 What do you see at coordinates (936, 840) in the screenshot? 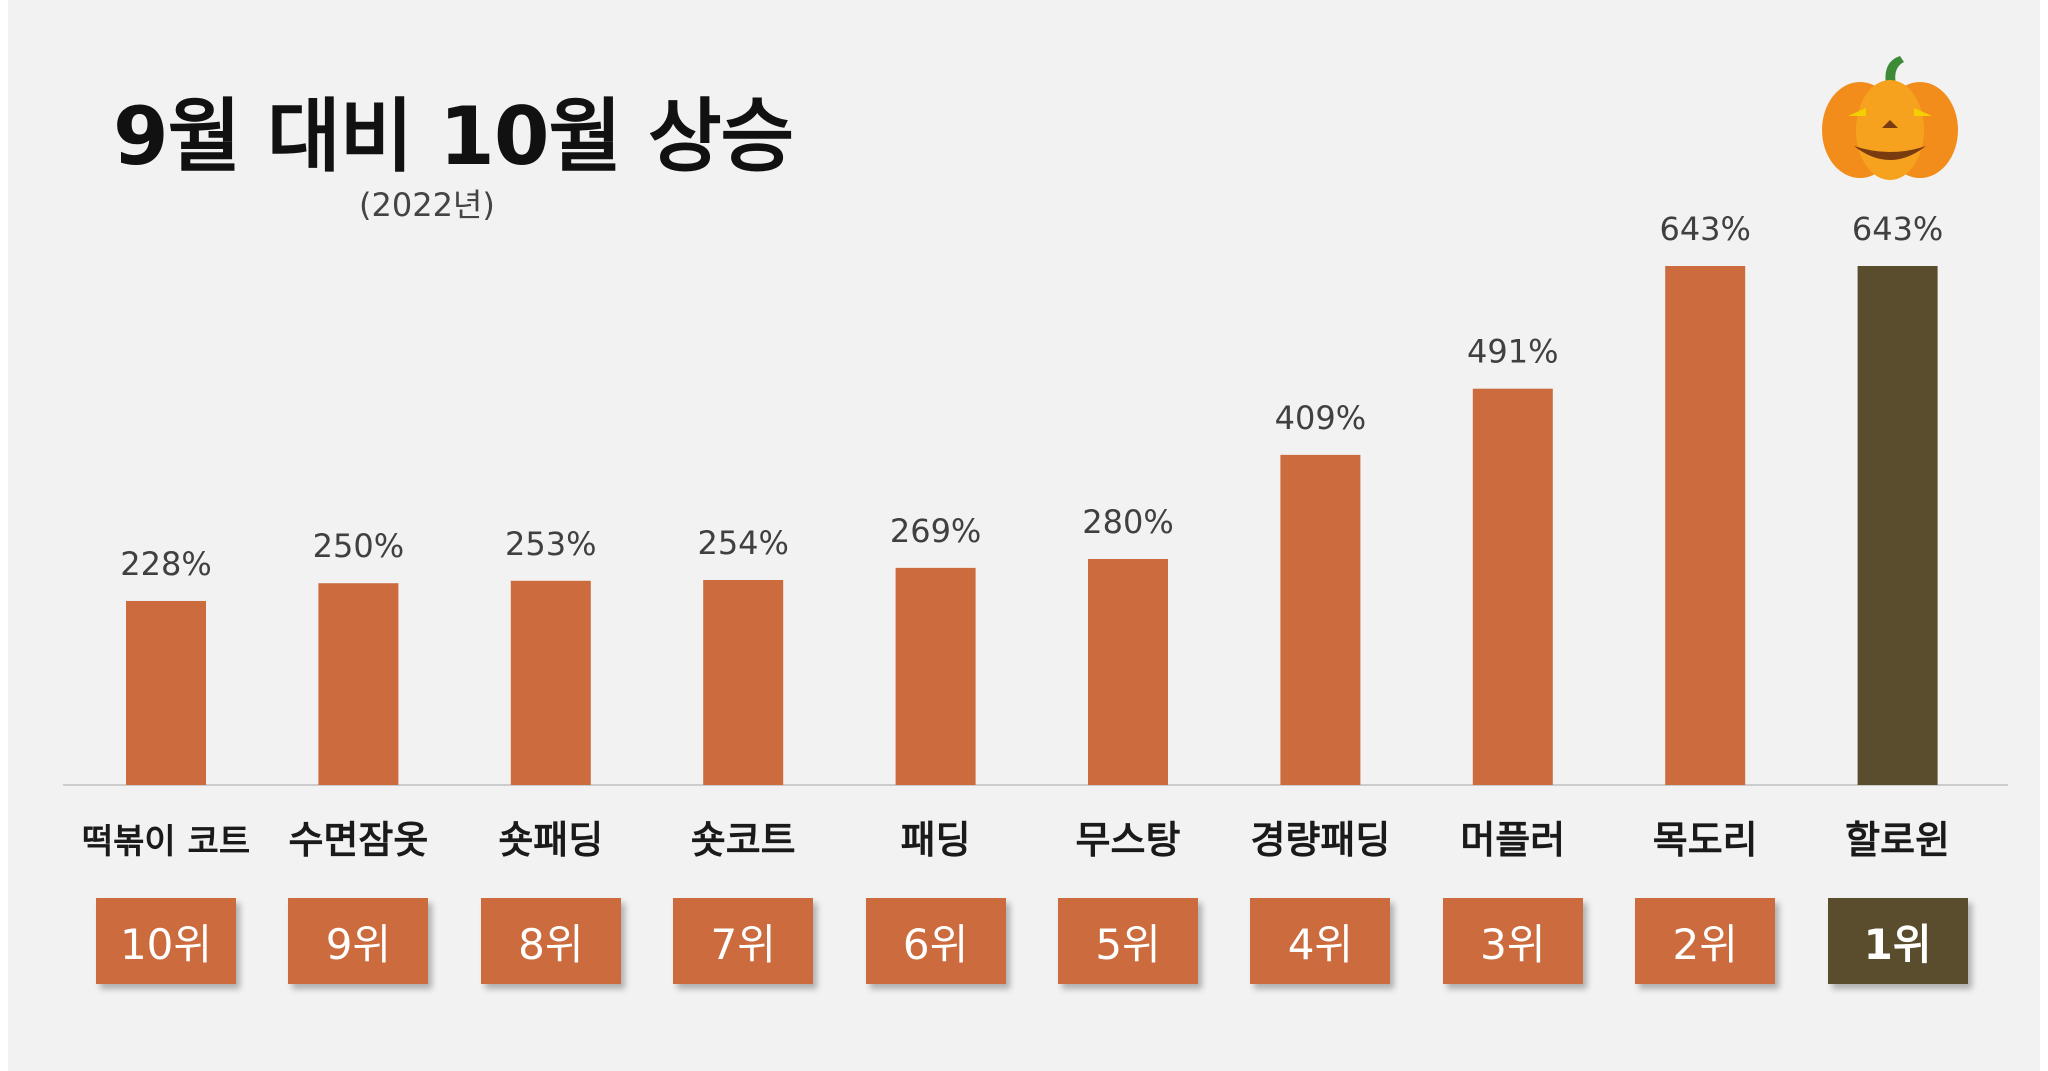
I see `category-label: 패딩` at bounding box center [936, 840].